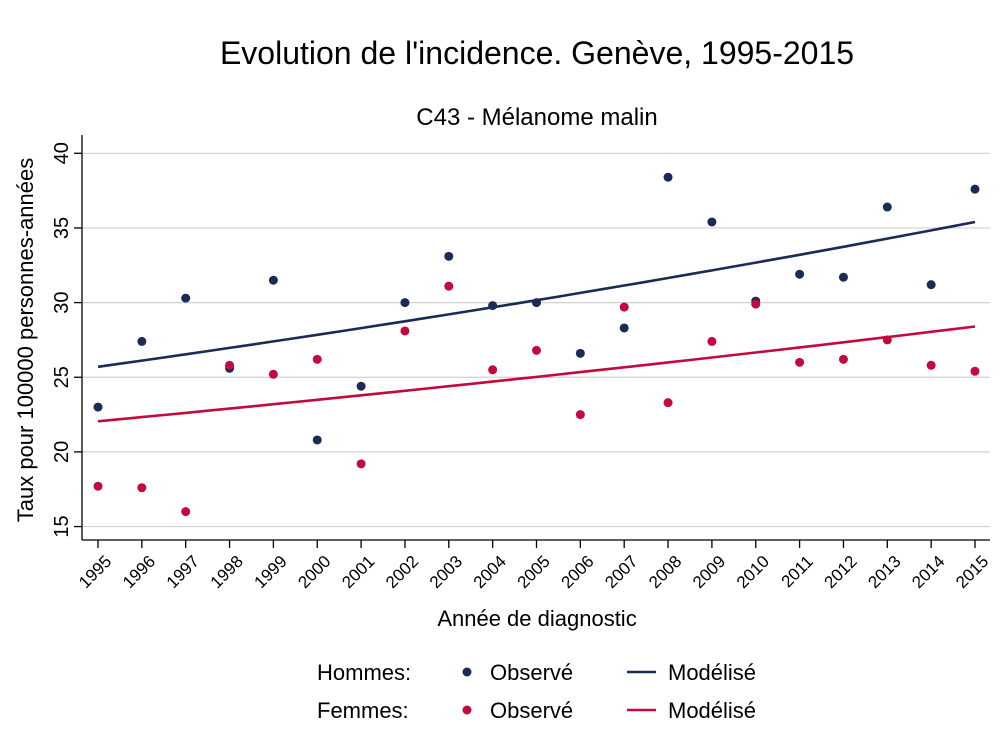  Describe the element at coordinates (361, 386) in the screenshot. I see `point-hommes-2001` at that location.